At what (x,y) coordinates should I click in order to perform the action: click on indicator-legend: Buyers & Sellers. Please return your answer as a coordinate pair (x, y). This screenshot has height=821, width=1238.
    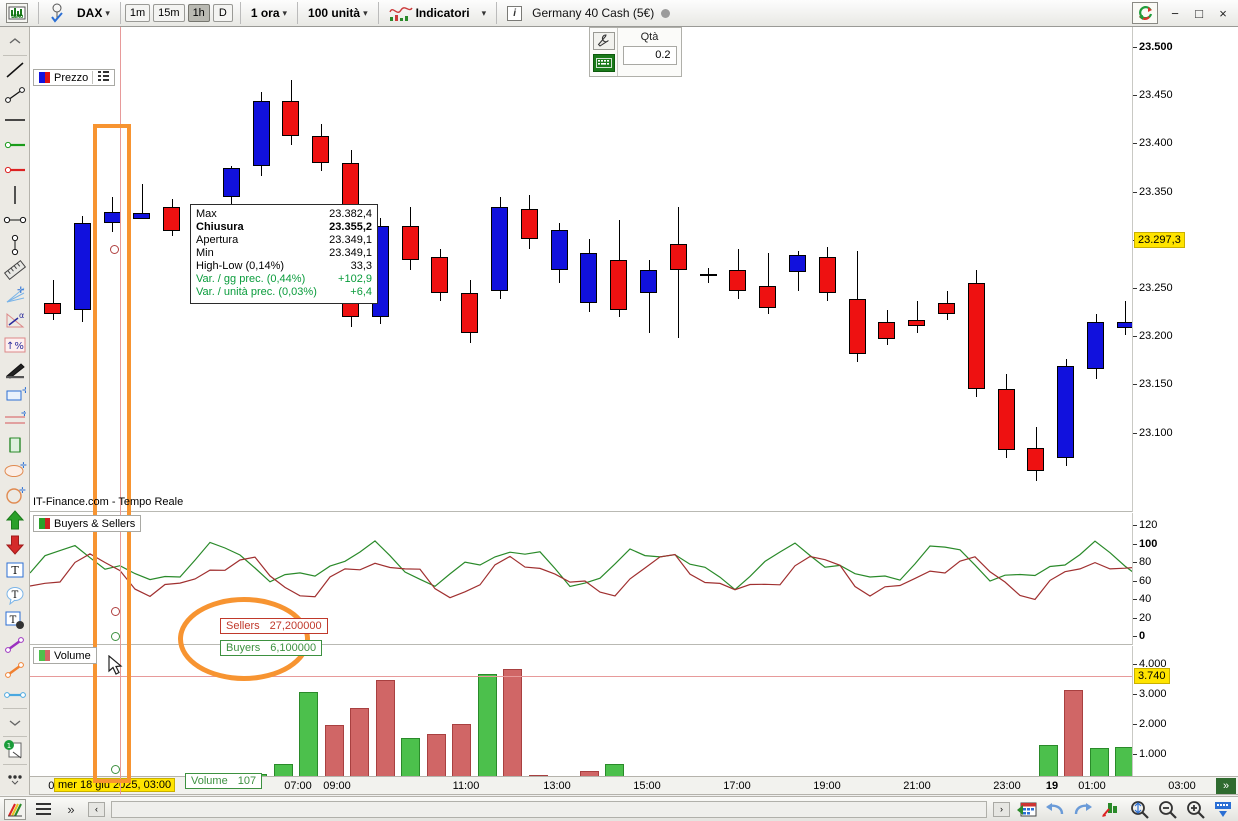
    Looking at the image, I should click on (87, 523).